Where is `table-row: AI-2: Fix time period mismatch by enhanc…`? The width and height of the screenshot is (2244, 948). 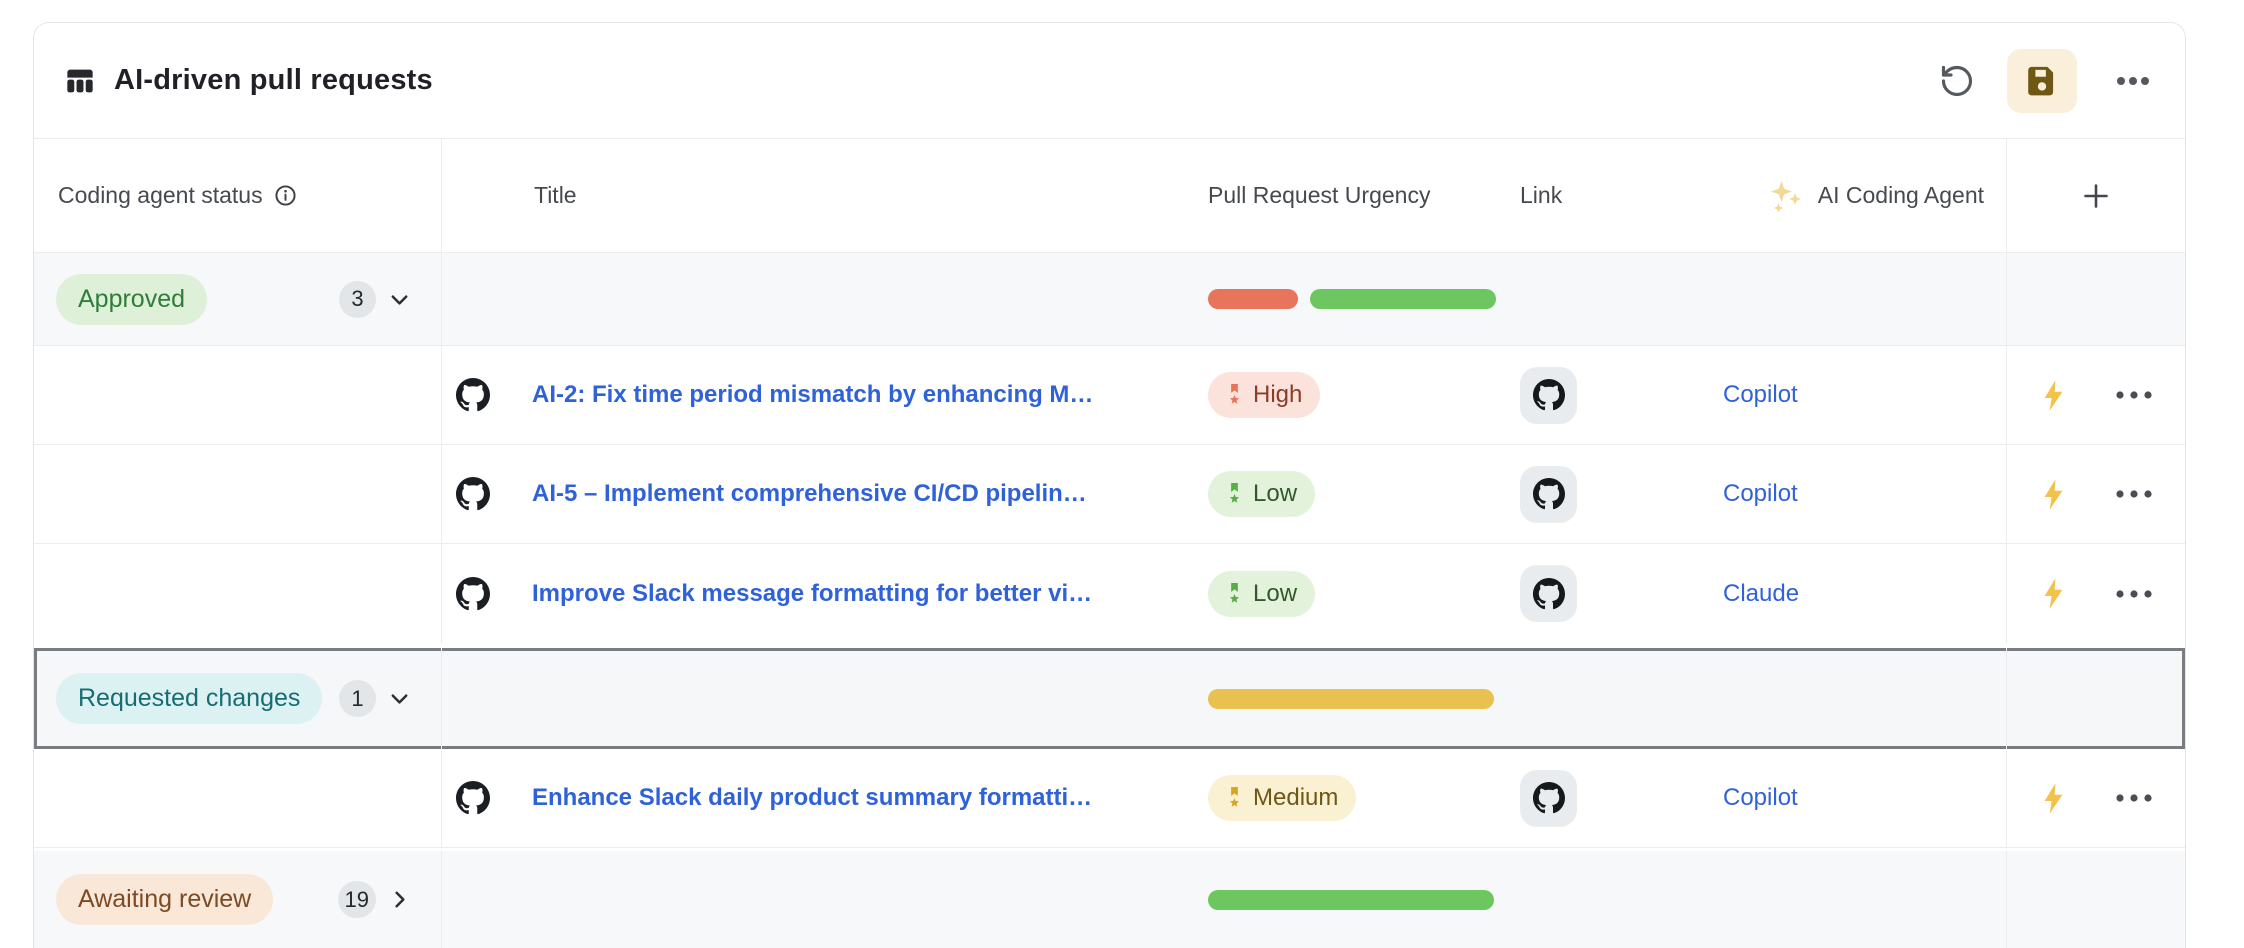 table-row: AI-2: Fix time period mismatch by enhanc… is located at coordinates (1109, 395).